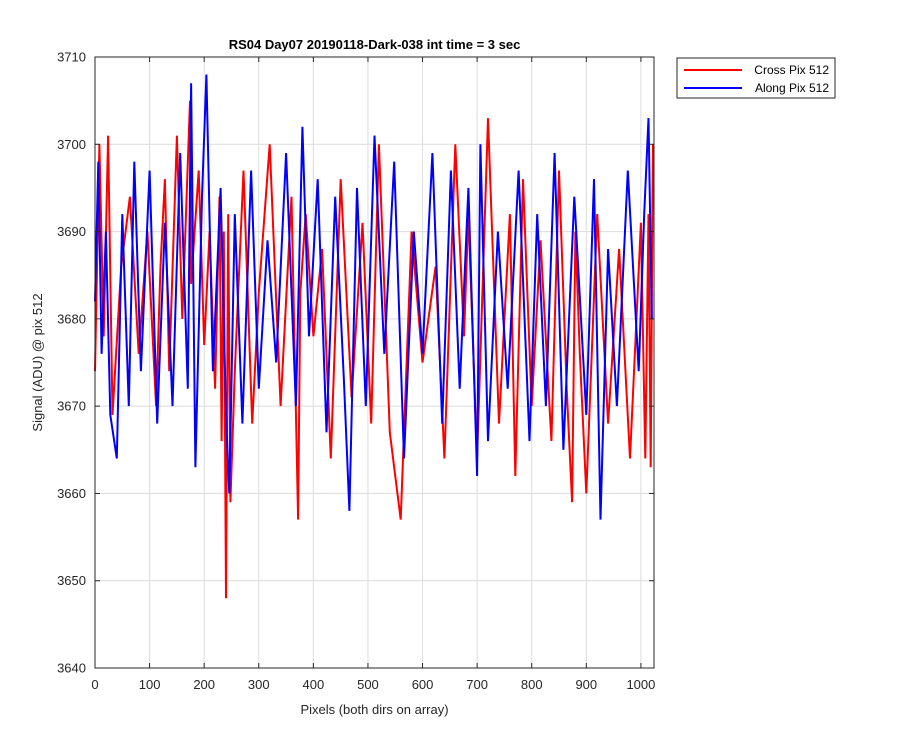 The image size is (900, 750). I want to click on legend-entry-cross: Cross Pix 512, so click(791, 70).